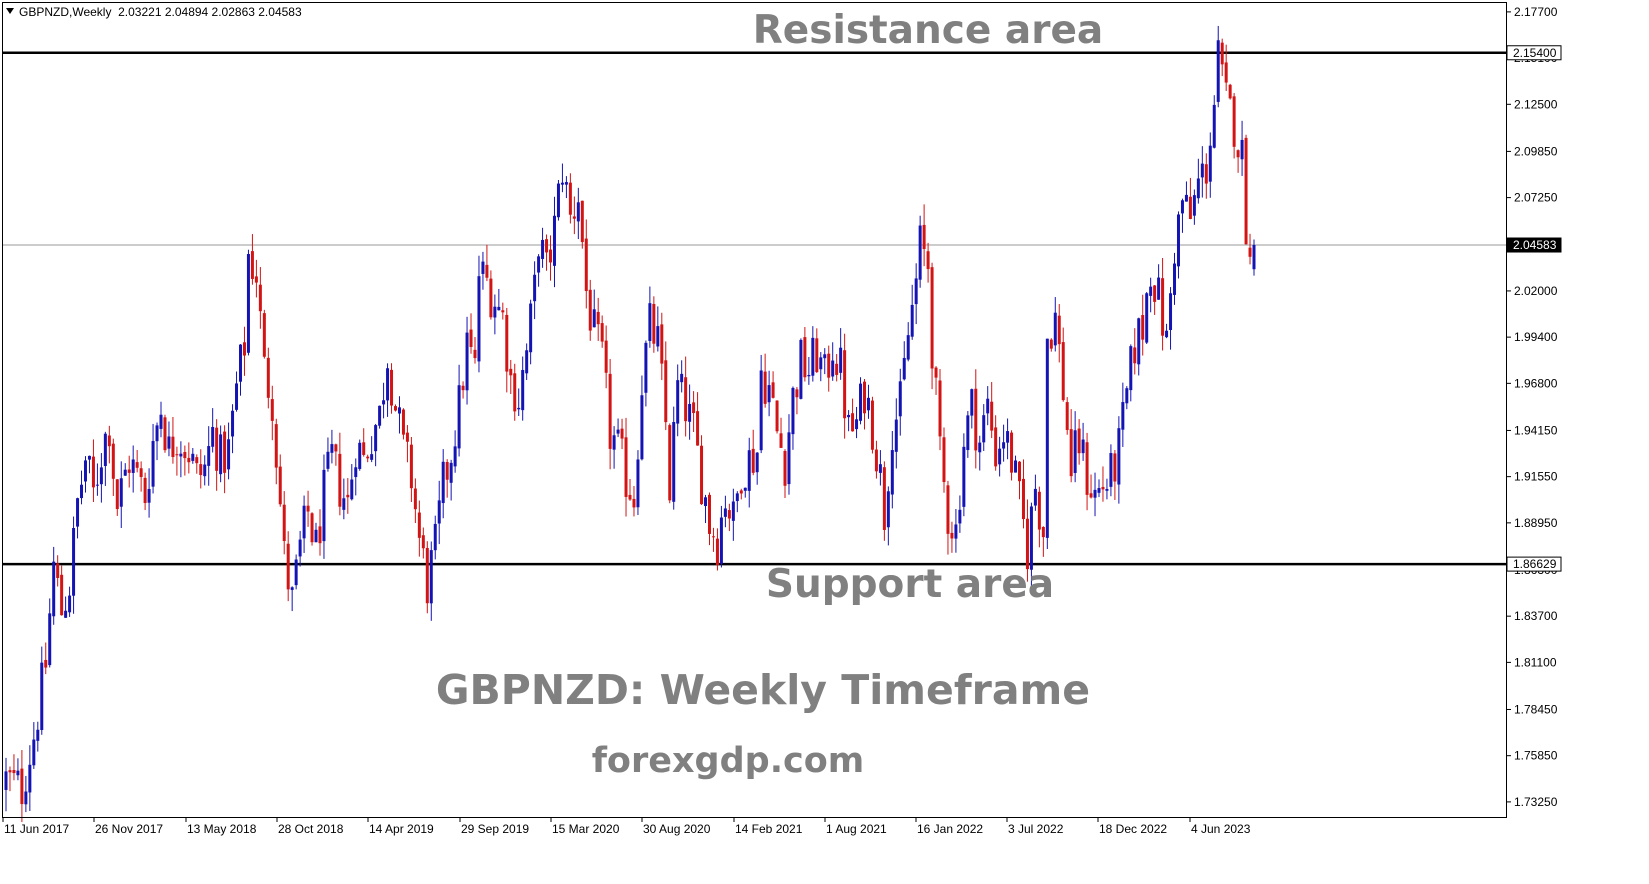 The image size is (1649, 884). I want to click on triangle-down-icon, so click(10, 11).